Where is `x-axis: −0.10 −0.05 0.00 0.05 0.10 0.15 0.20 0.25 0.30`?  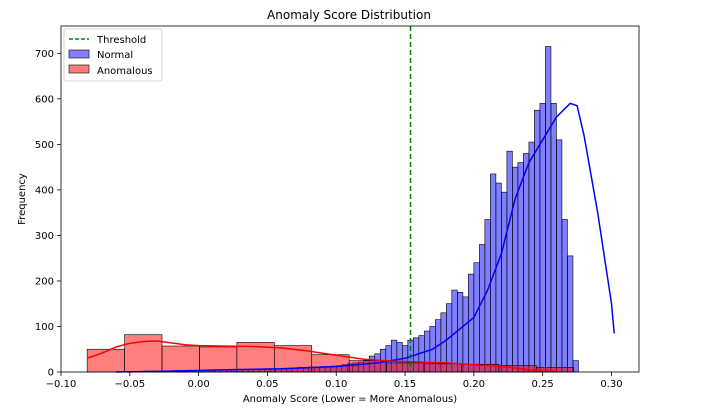
x-axis: −0.10 −0.05 0.00 0.05 0.10 0.15 0.20 0.25 0.30 is located at coordinates (334, 381).